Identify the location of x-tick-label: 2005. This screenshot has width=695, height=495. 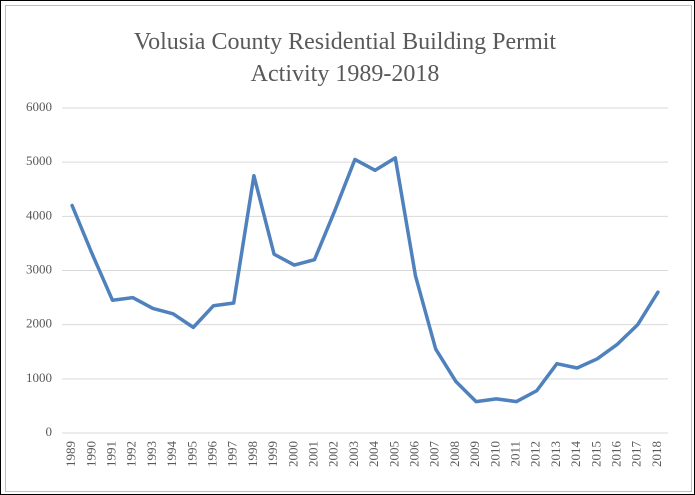
(393, 454).